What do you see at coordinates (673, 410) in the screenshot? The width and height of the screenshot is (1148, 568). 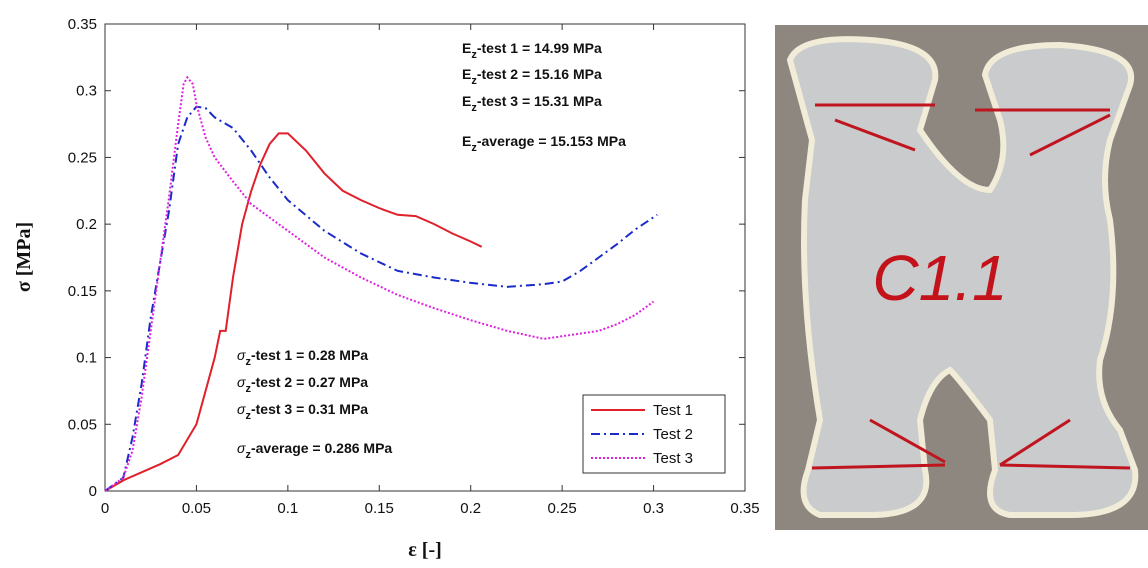 I see `legend-label: Test 1` at bounding box center [673, 410].